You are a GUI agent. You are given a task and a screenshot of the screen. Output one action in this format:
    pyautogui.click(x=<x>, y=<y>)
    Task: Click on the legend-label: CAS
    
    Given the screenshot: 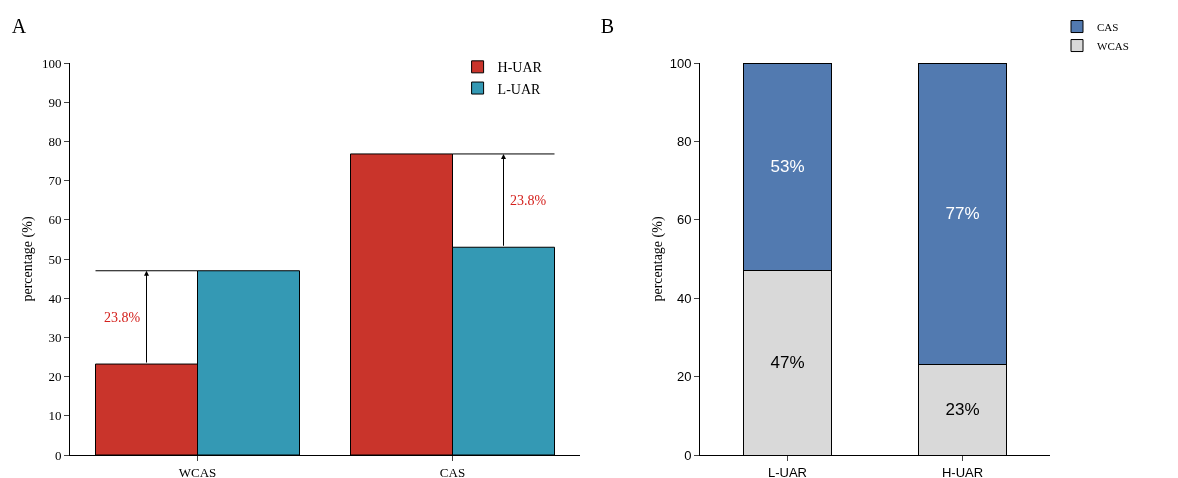 What is the action you would take?
    pyautogui.click(x=1108, y=26)
    